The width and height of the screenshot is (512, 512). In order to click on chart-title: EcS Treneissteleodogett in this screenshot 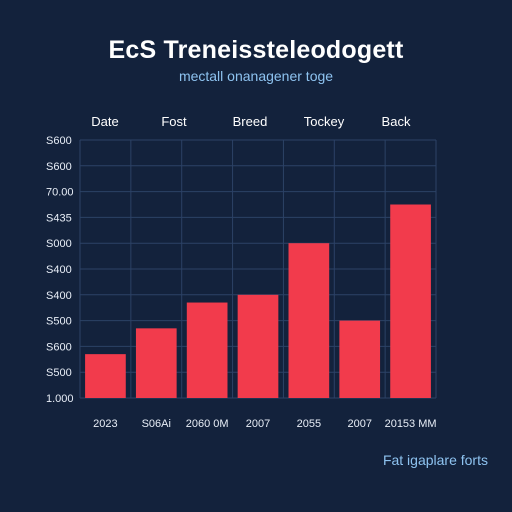, I will do `click(256, 50)`.